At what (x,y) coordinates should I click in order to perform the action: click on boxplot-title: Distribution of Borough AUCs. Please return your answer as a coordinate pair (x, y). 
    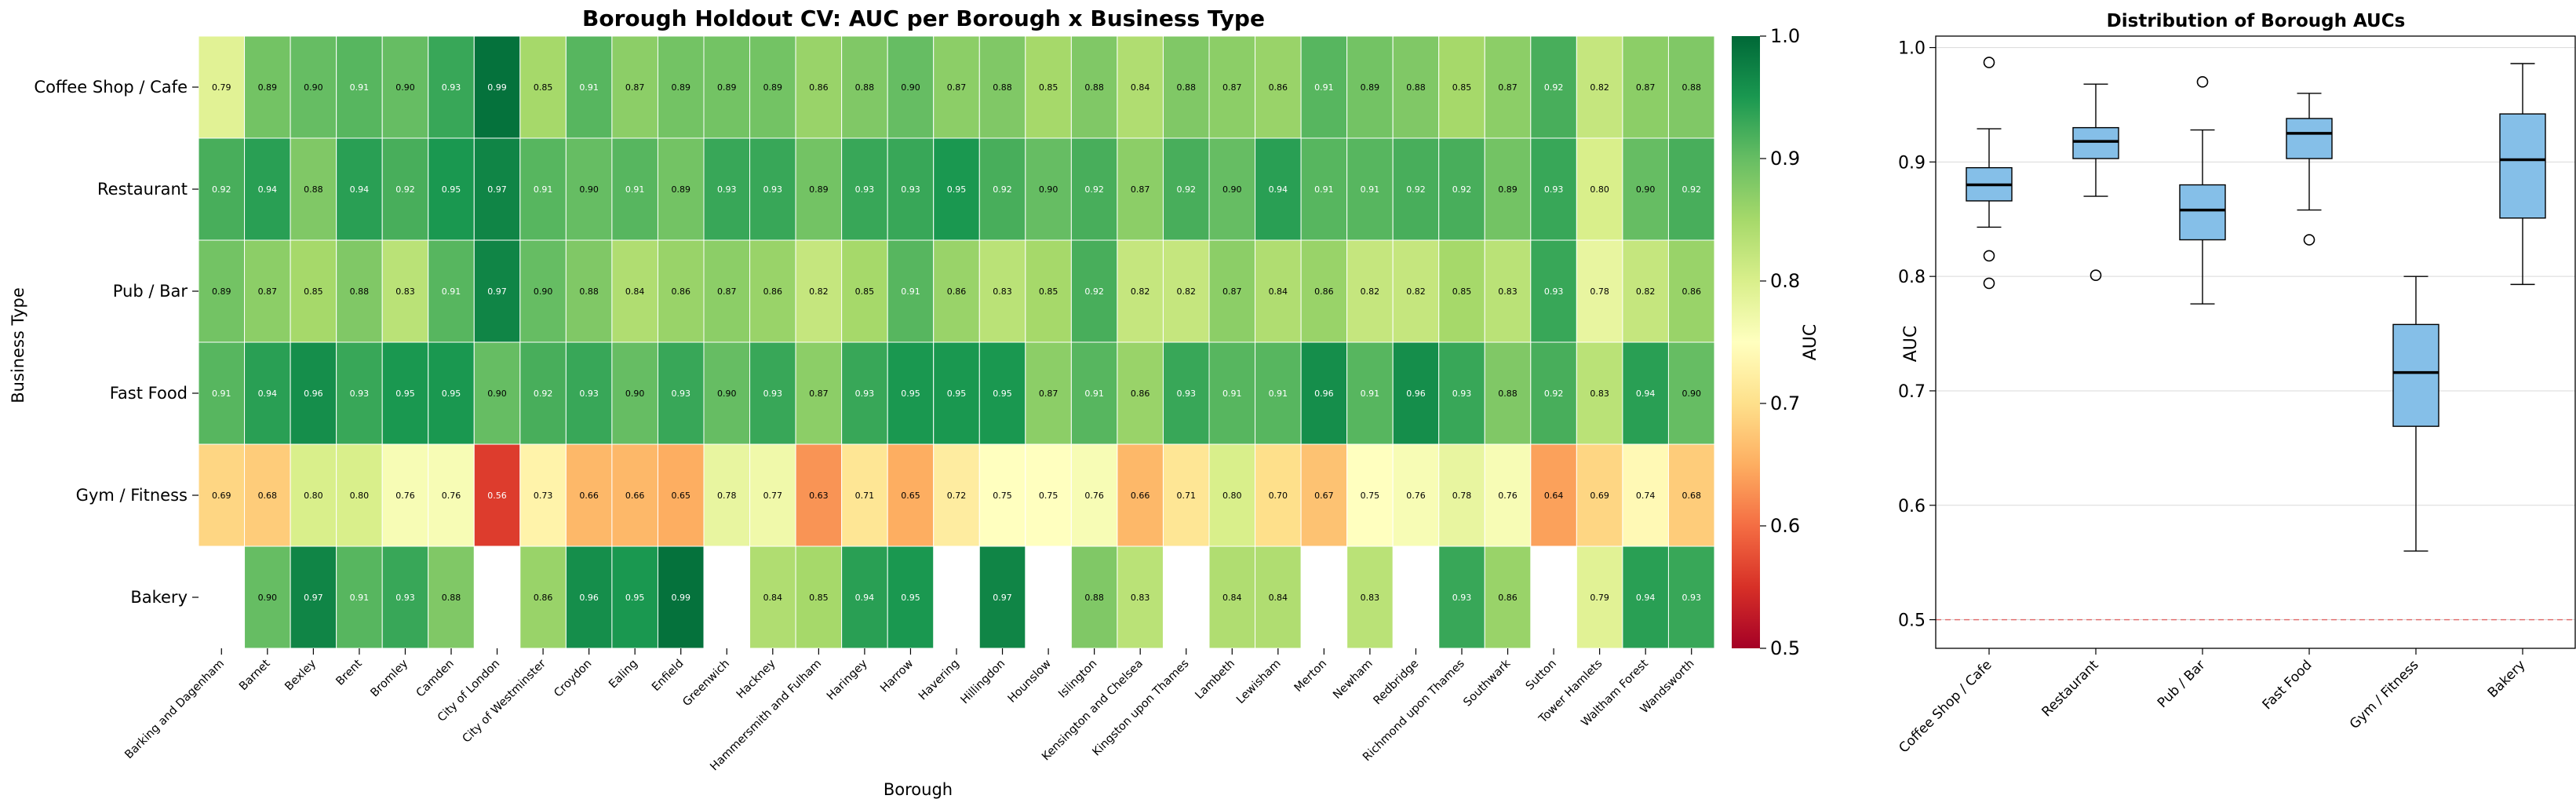
    Looking at the image, I should click on (2256, 21).